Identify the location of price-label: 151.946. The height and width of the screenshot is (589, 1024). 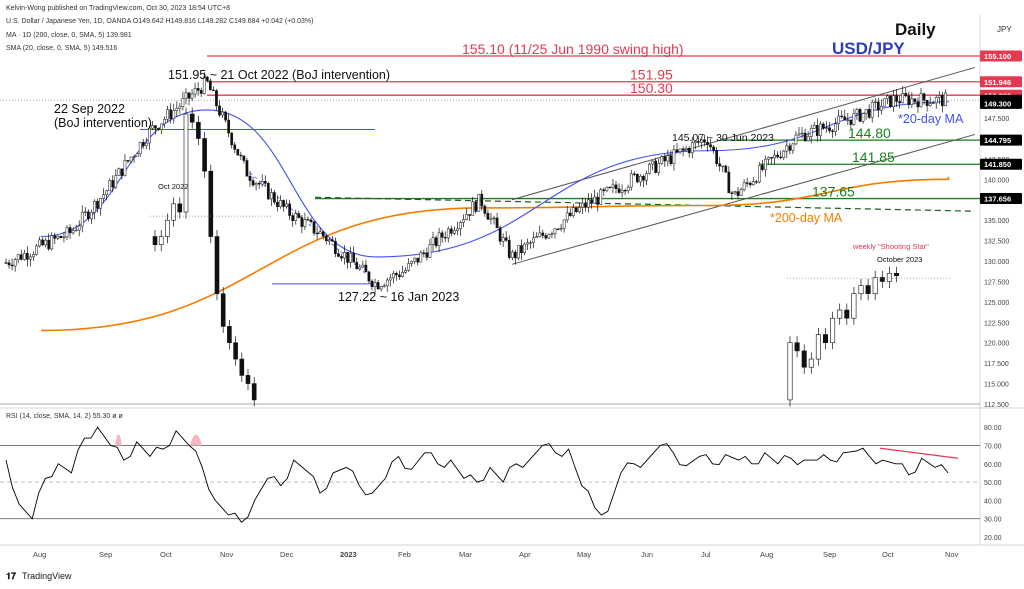
(997, 82).